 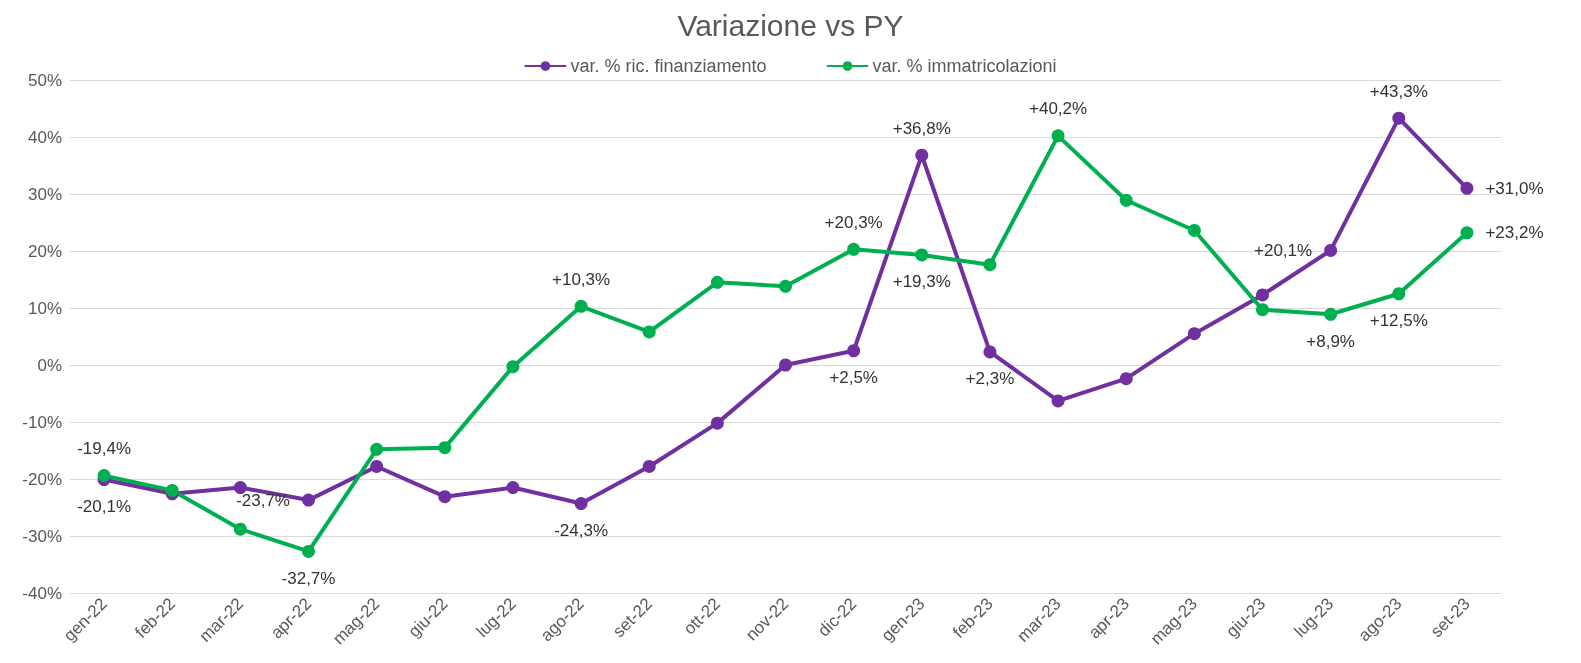 I want to click on y-tick-label: 40%, so click(x=44, y=137).